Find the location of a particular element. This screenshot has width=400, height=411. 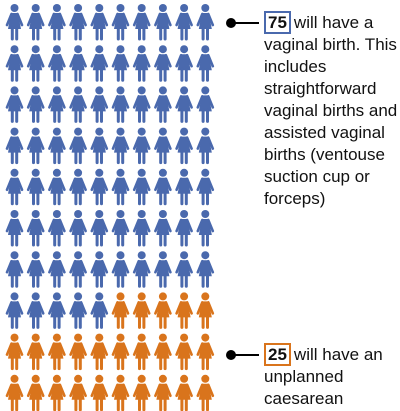

callout-text-caesarean: will have an unplanned caesarean is located at coordinates (323, 376).